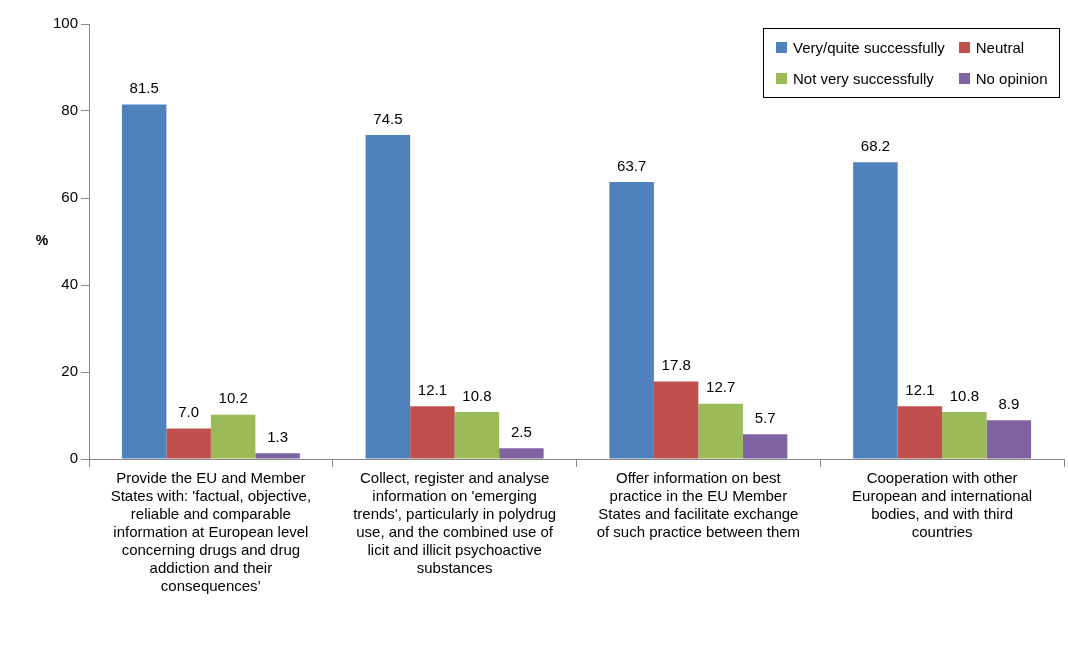  I want to click on data-label: 5.7, so click(765, 417).